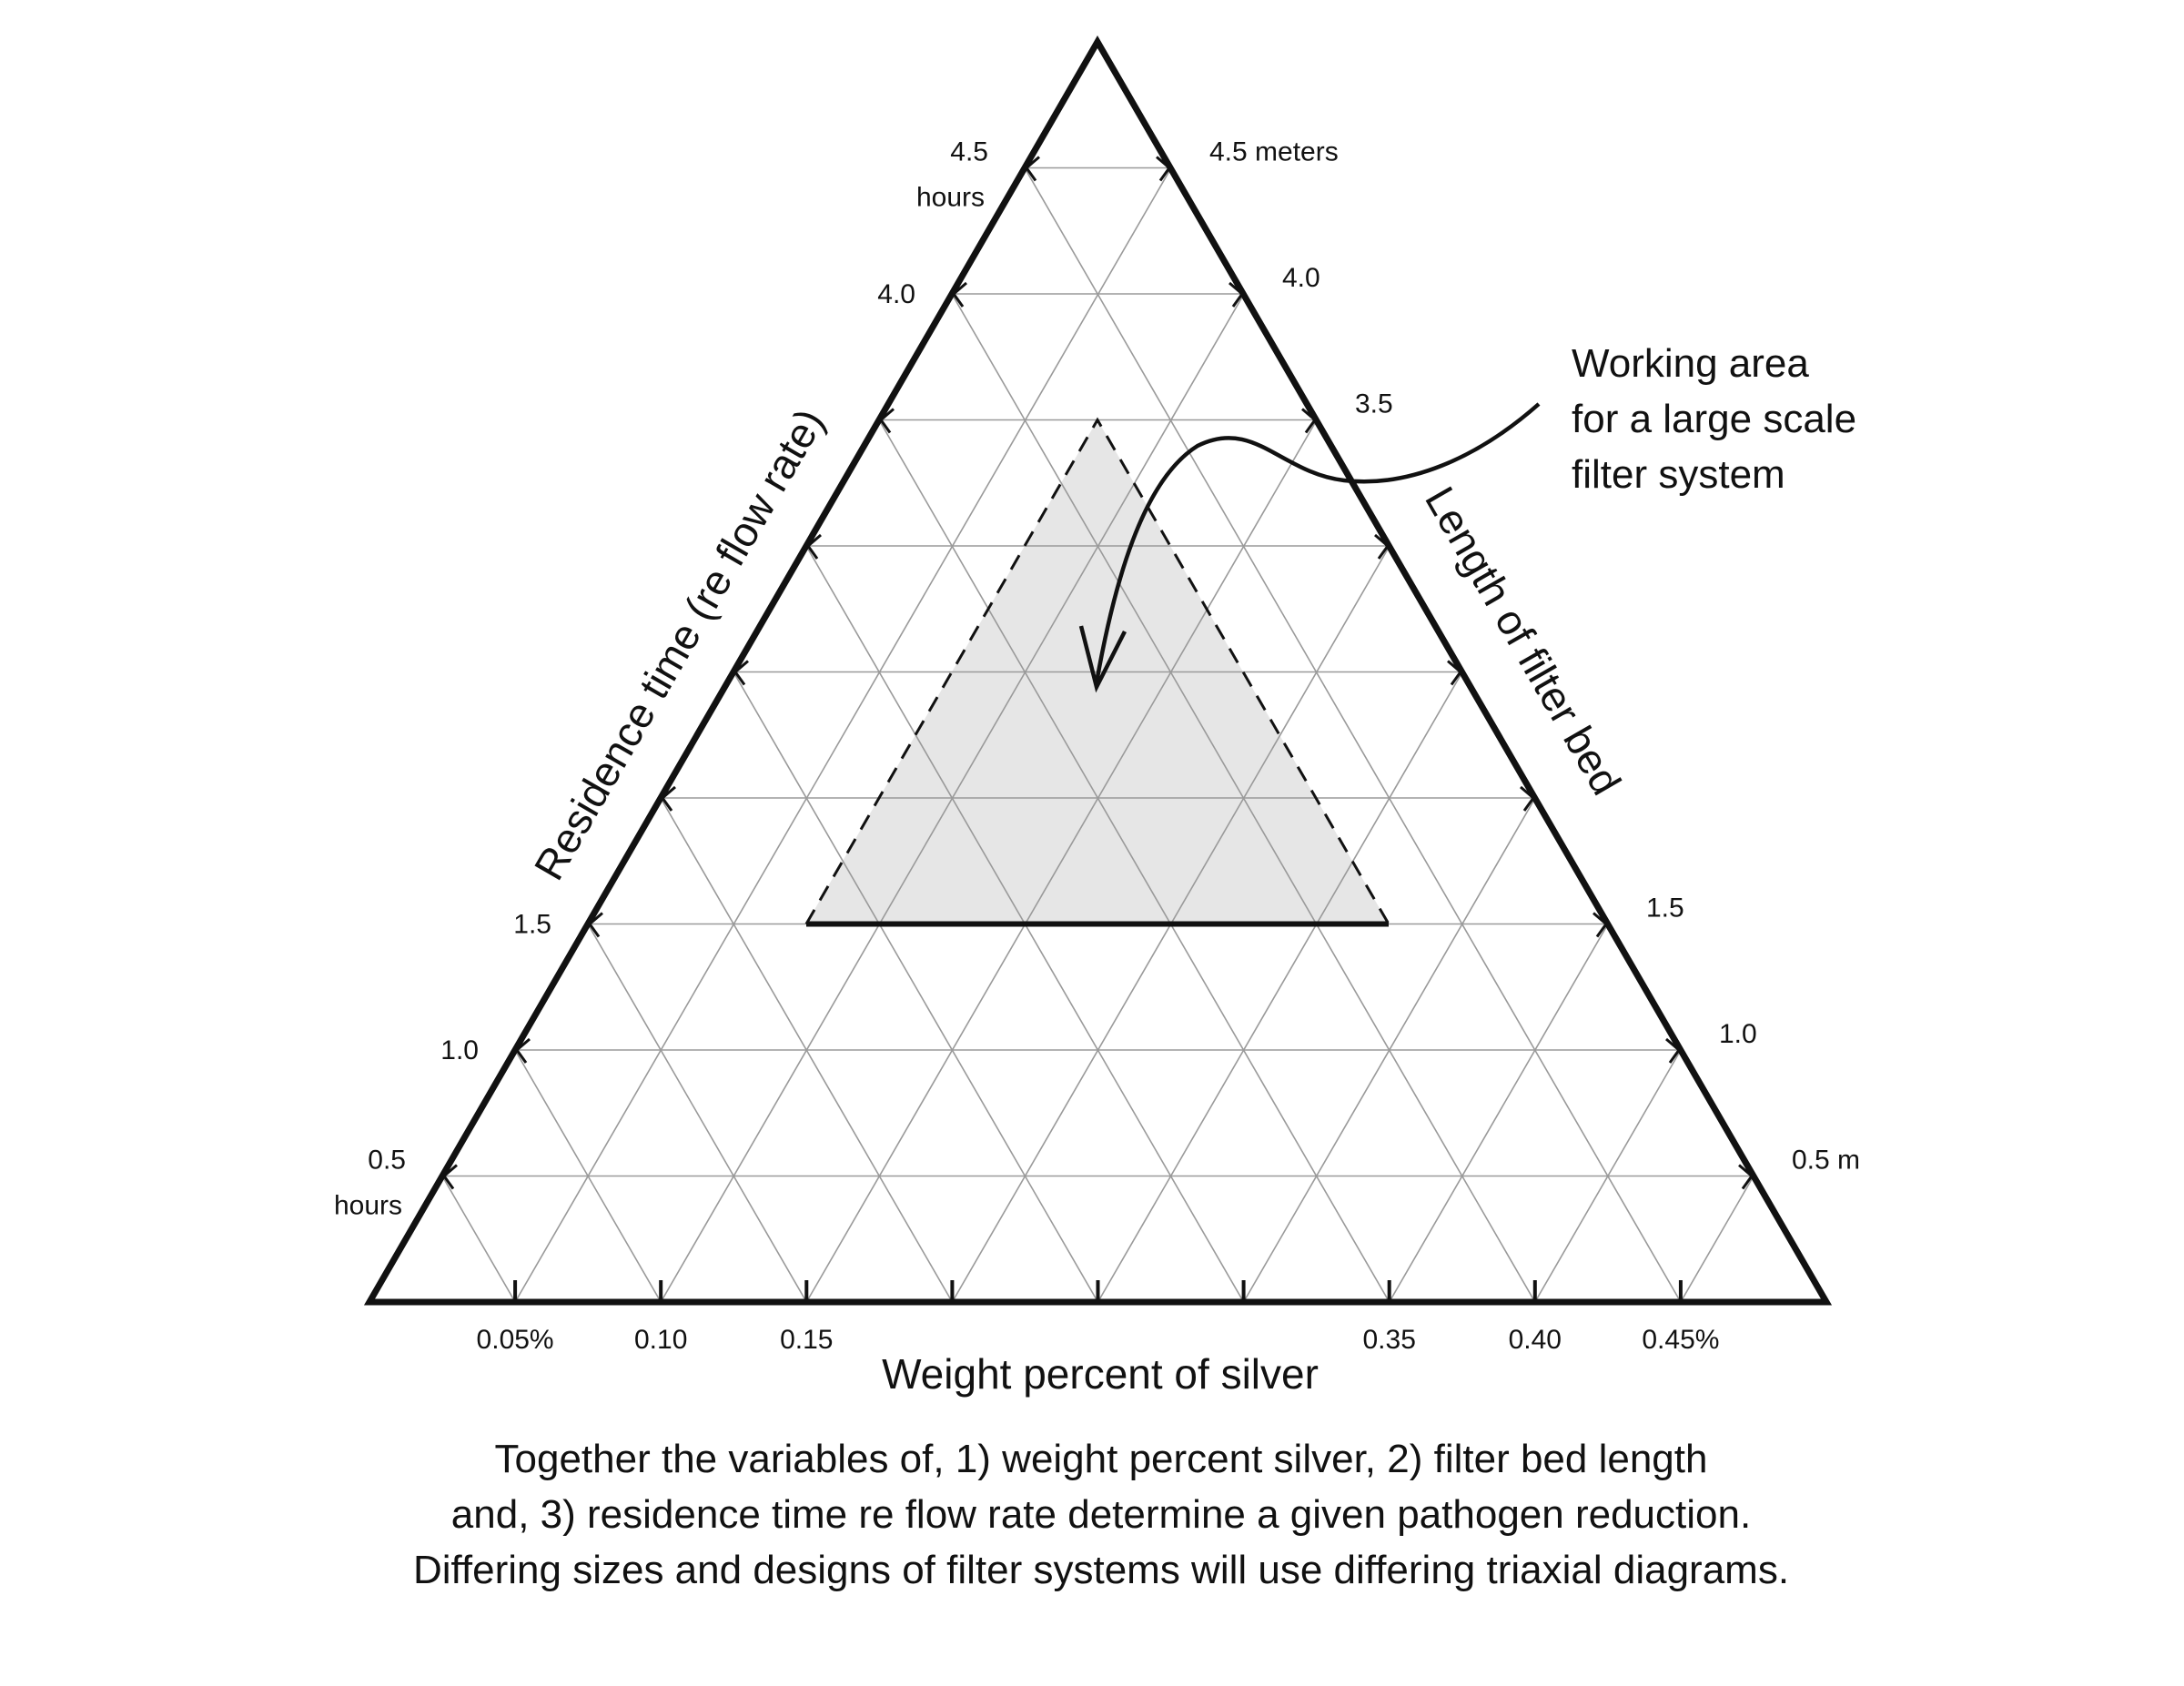  Describe the element at coordinates (460, 1050) in the screenshot. I see `left-tick-label: 1.0` at that location.